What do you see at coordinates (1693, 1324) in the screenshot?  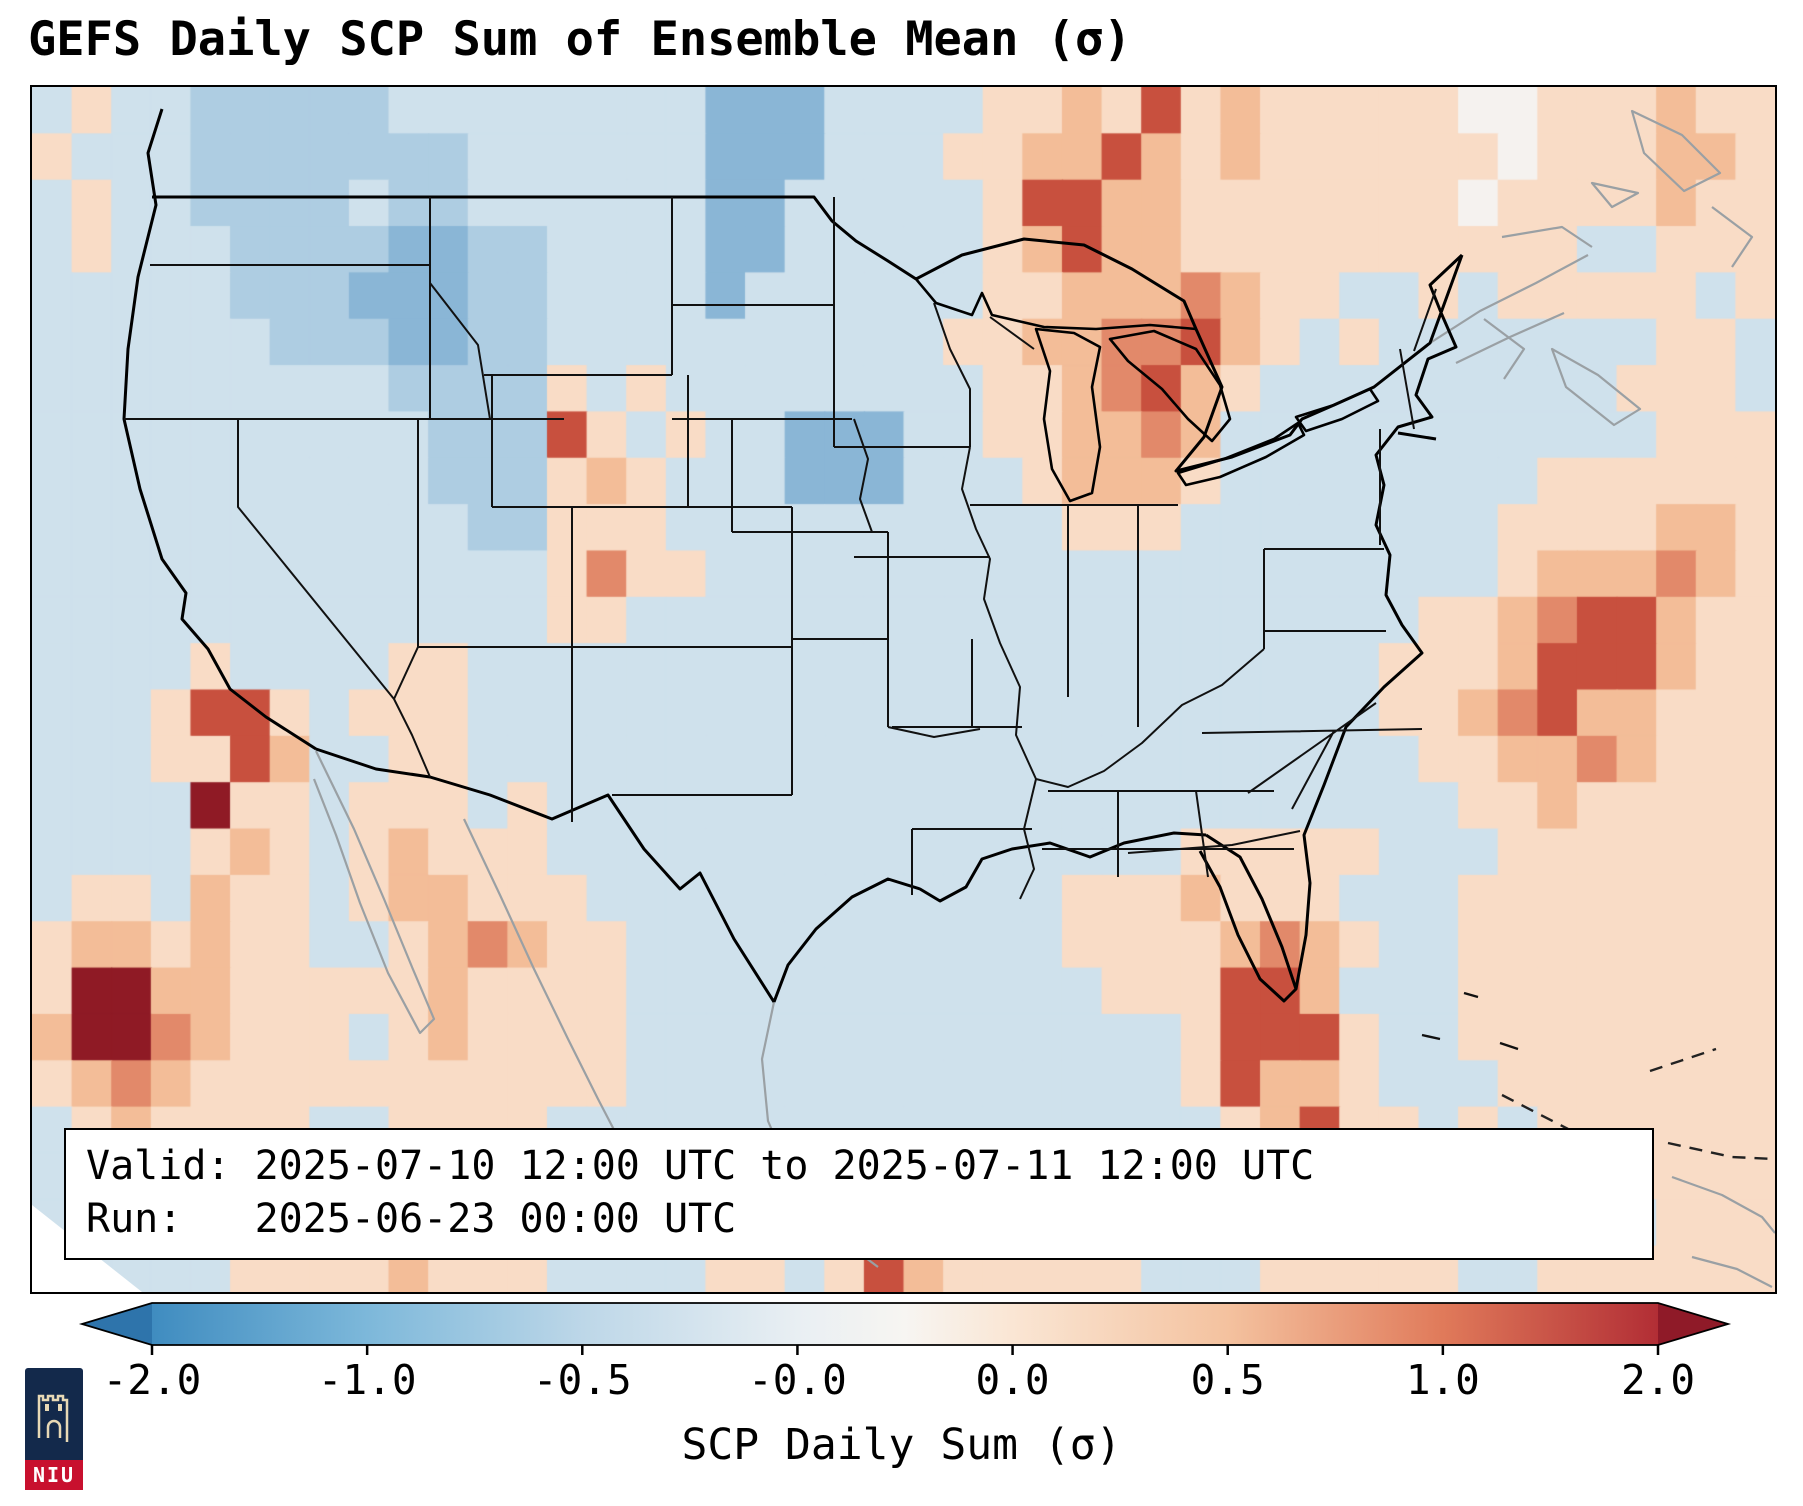 I see `colorbar-over-arrow` at bounding box center [1693, 1324].